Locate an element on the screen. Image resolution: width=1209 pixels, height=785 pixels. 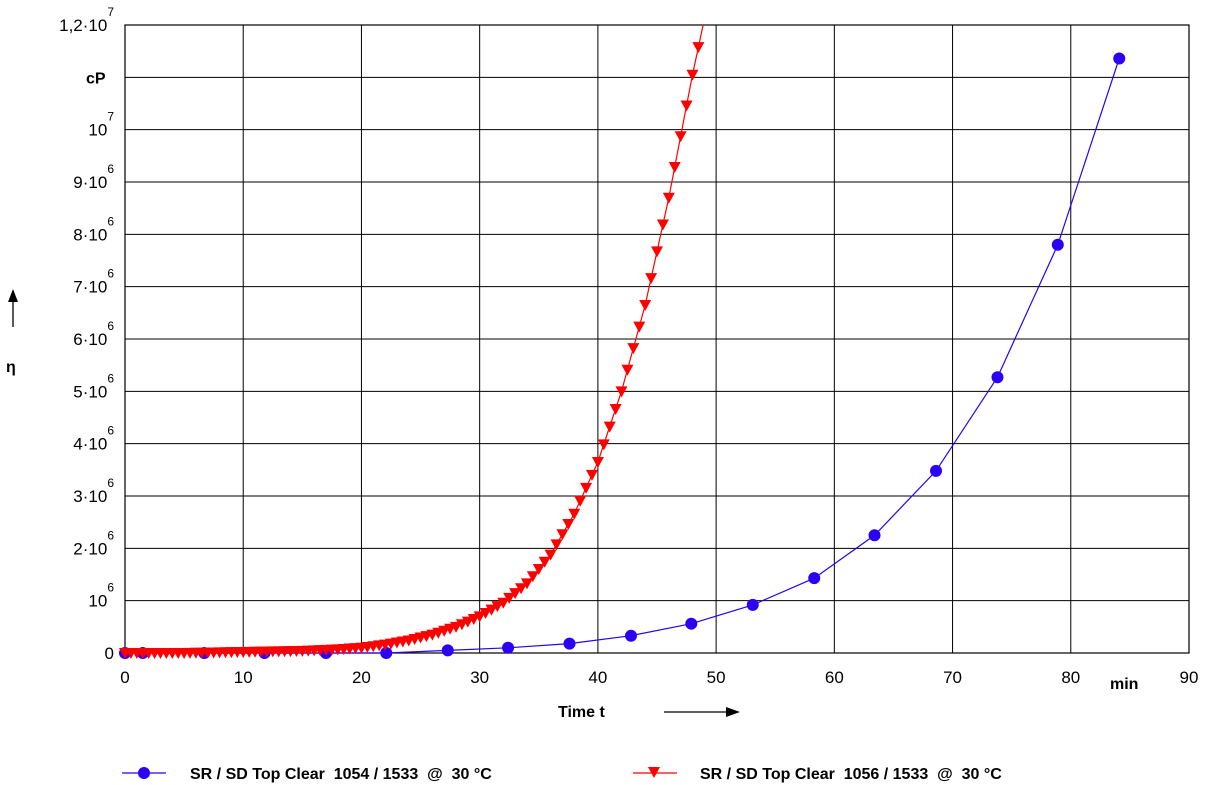
y-tick-exponent-1: 6 is located at coordinates (110, 588).